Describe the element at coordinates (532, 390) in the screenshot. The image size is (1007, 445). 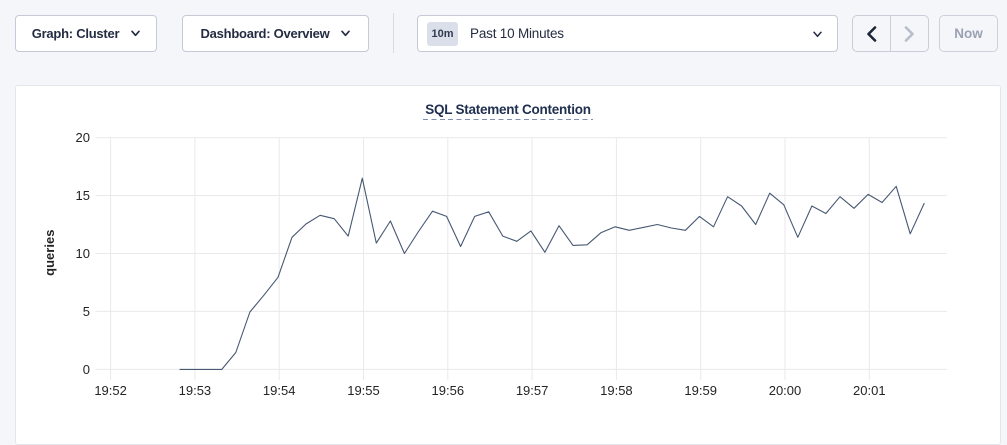
I see `svg-text: 19:57` at that location.